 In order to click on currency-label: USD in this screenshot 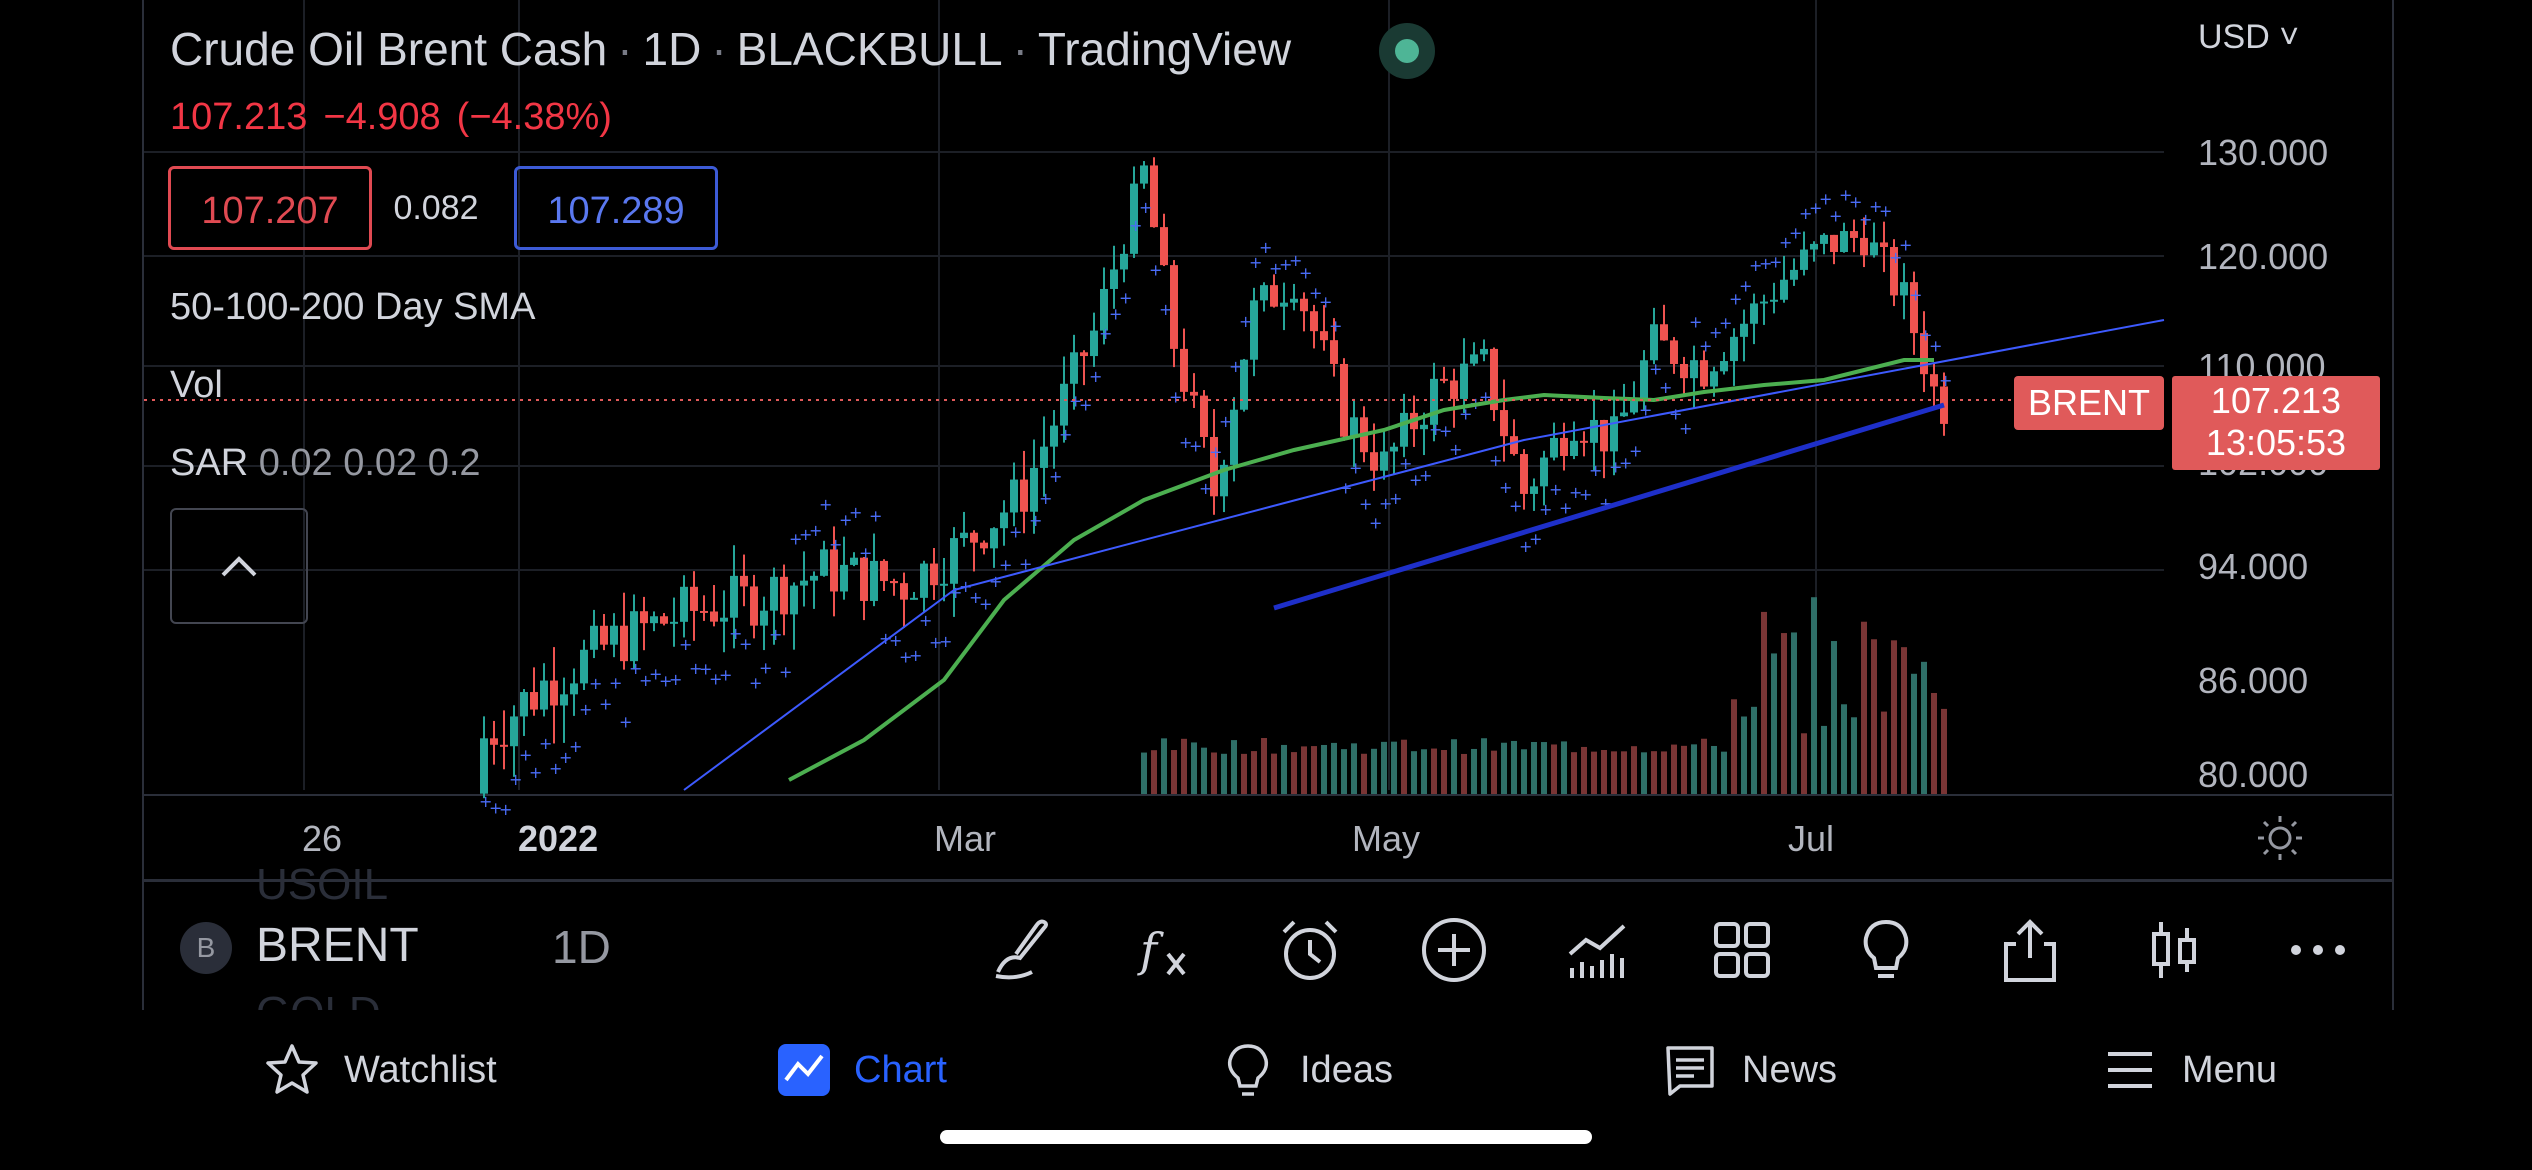, I will do `click(2234, 37)`.